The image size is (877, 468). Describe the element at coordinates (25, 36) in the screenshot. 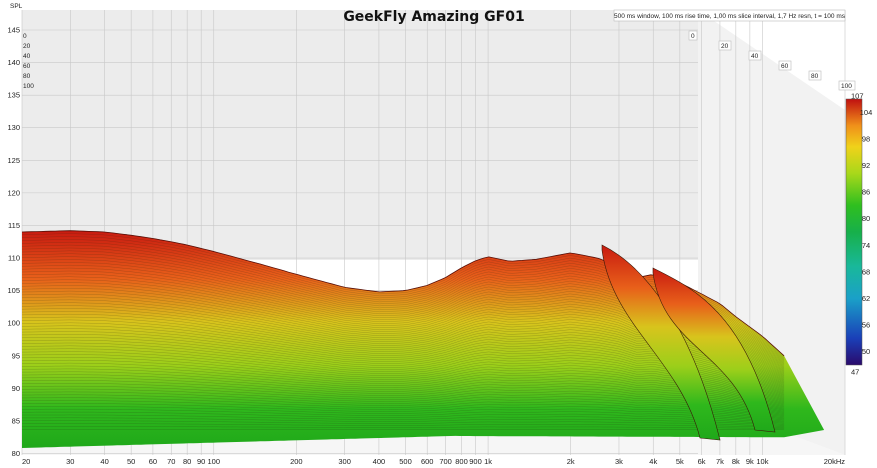

I see `time-tick-label-left: 0` at that location.